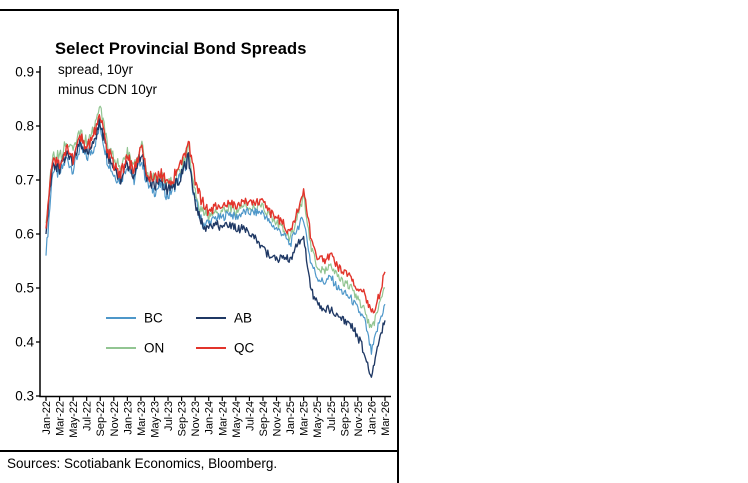  Describe the element at coordinates (61, 418) in the screenshot. I see `x-tick-label: Mar-22` at that location.